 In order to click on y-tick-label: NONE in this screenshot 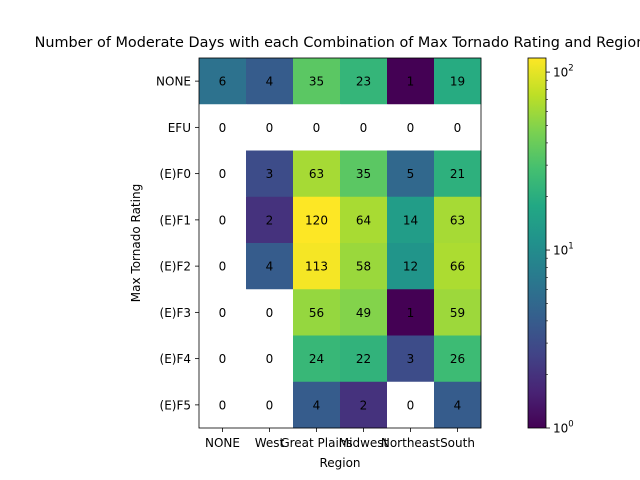, I will do `click(173, 82)`.